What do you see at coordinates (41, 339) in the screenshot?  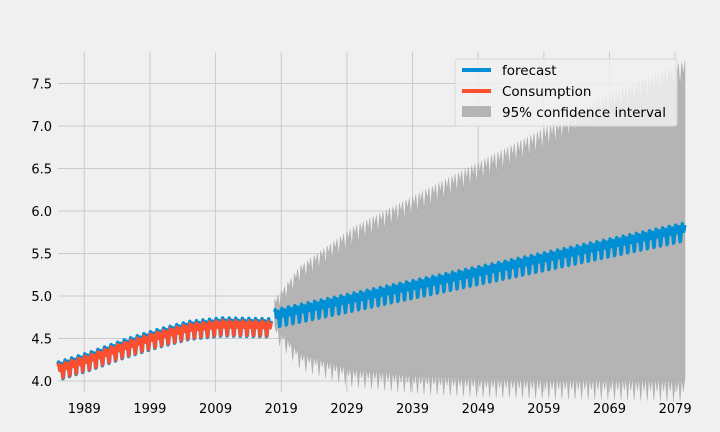 I see `y-tick-label: 4.5` at bounding box center [41, 339].